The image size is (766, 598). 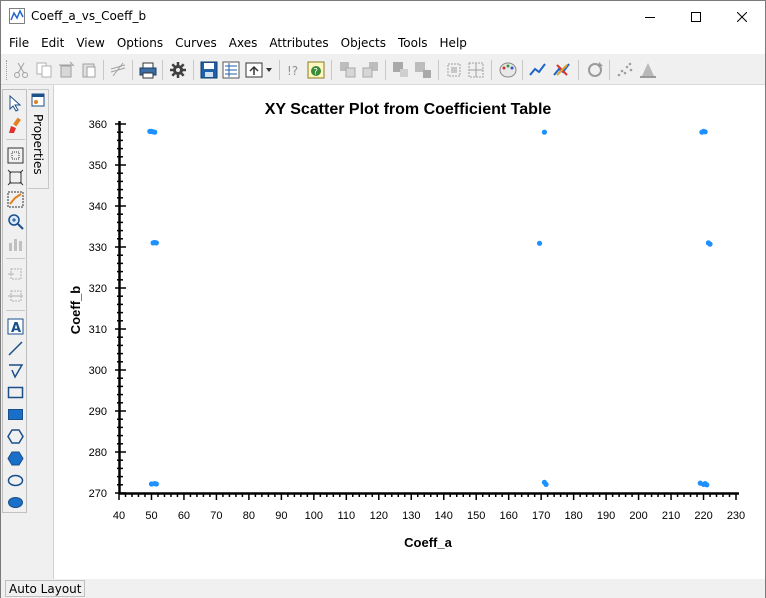 I want to click on curve-style-icon, so click(x=538, y=70).